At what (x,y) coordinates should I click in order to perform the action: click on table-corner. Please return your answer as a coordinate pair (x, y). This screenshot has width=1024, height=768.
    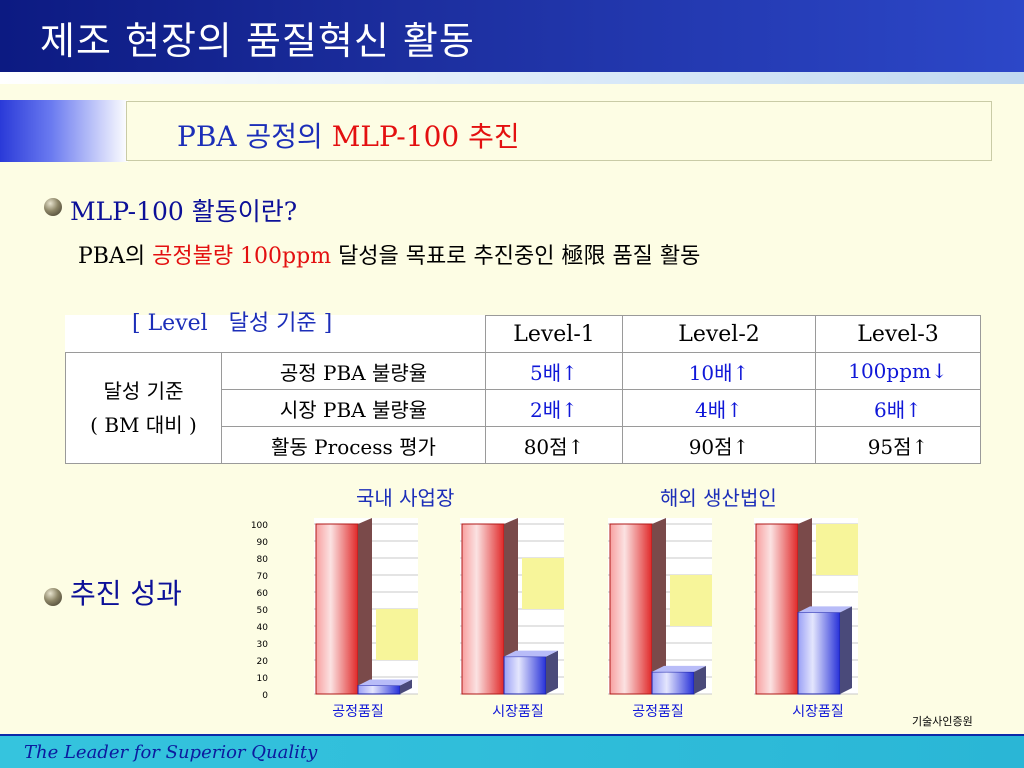
    Looking at the image, I should click on (275, 334).